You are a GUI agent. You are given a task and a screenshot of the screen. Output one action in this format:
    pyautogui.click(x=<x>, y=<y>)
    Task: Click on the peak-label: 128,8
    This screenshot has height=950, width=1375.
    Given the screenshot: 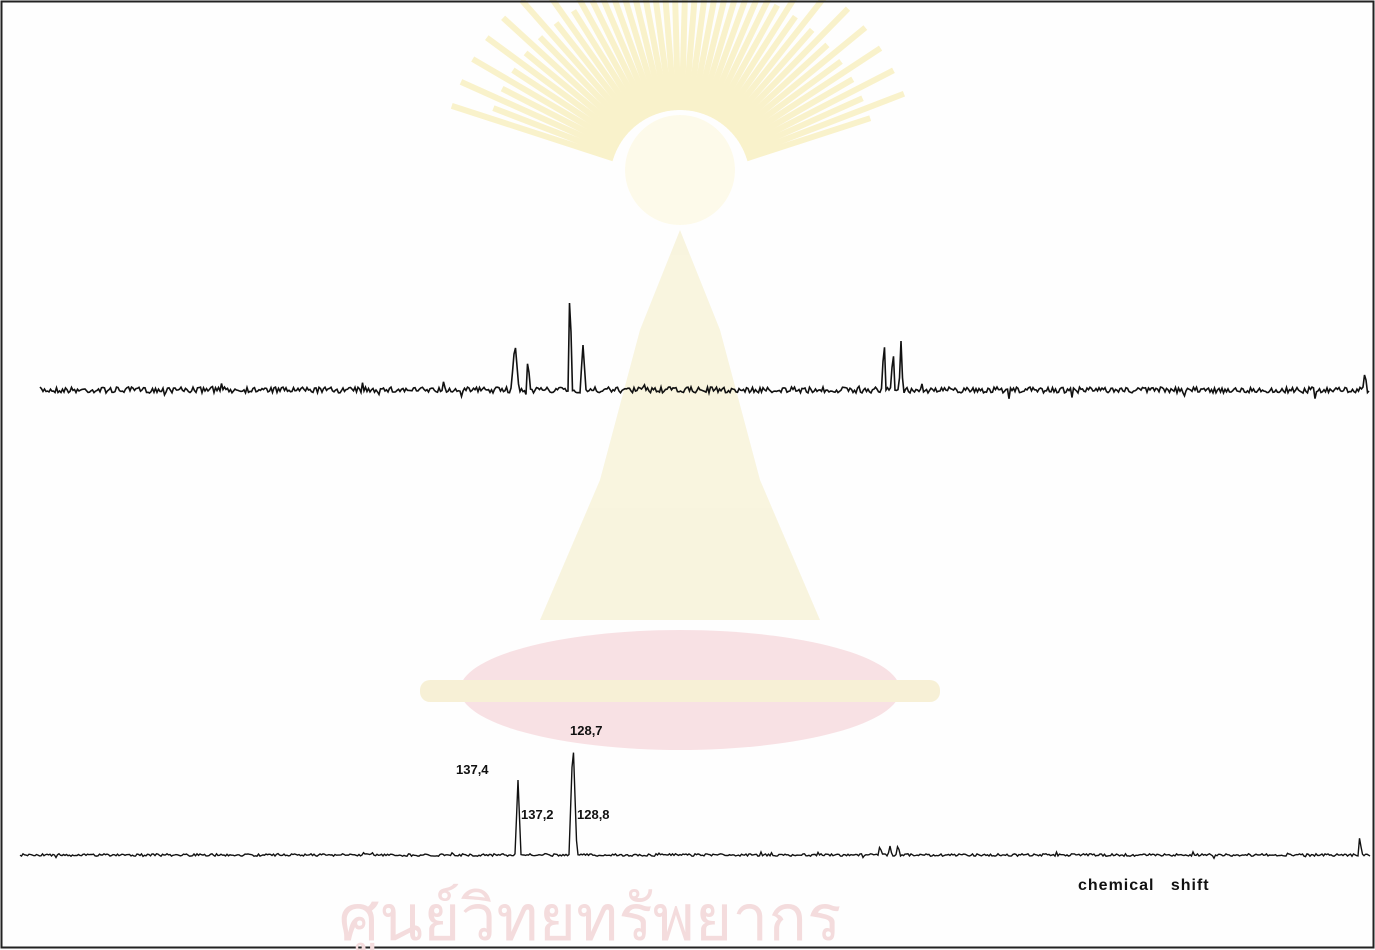 What is the action you would take?
    pyautogui.click(x=593, y=814)
    